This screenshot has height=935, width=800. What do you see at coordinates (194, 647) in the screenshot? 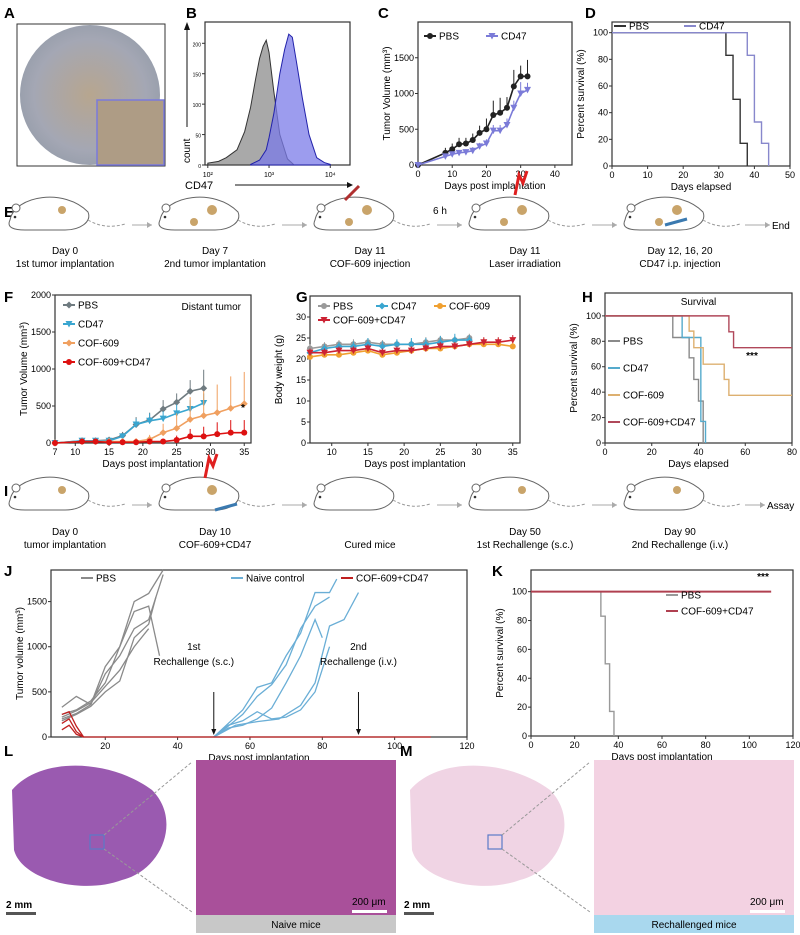
I see `annotation-label: 1st` at bounding box center [194, 647].